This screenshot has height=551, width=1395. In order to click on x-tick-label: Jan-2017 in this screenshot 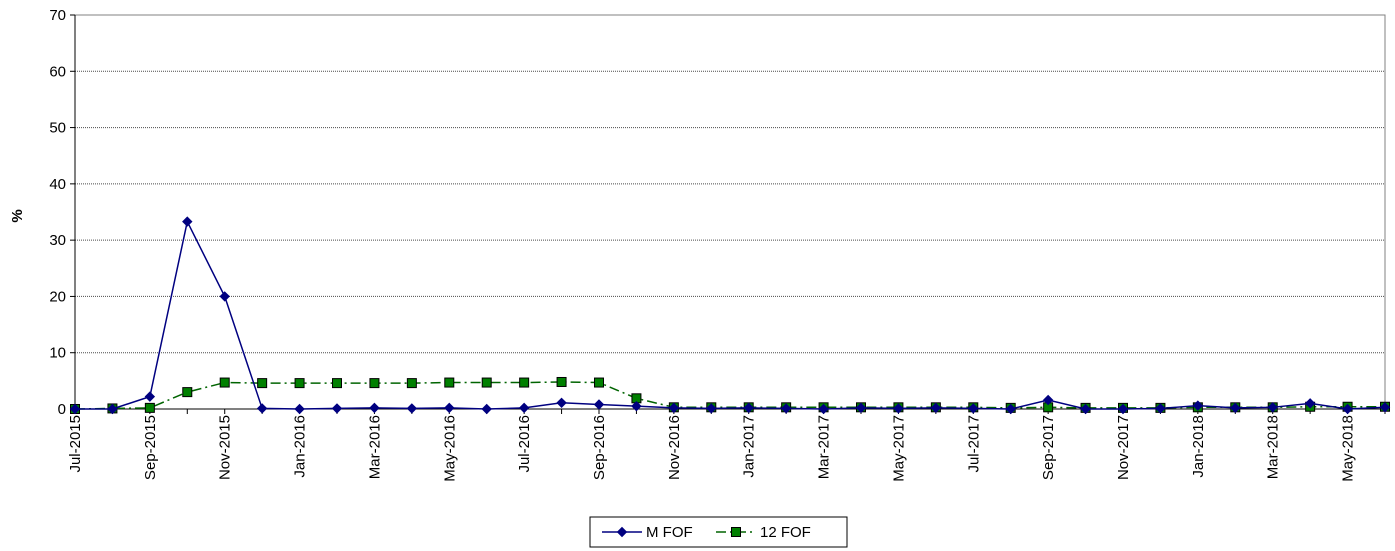, I will do `click(749, 446)`.